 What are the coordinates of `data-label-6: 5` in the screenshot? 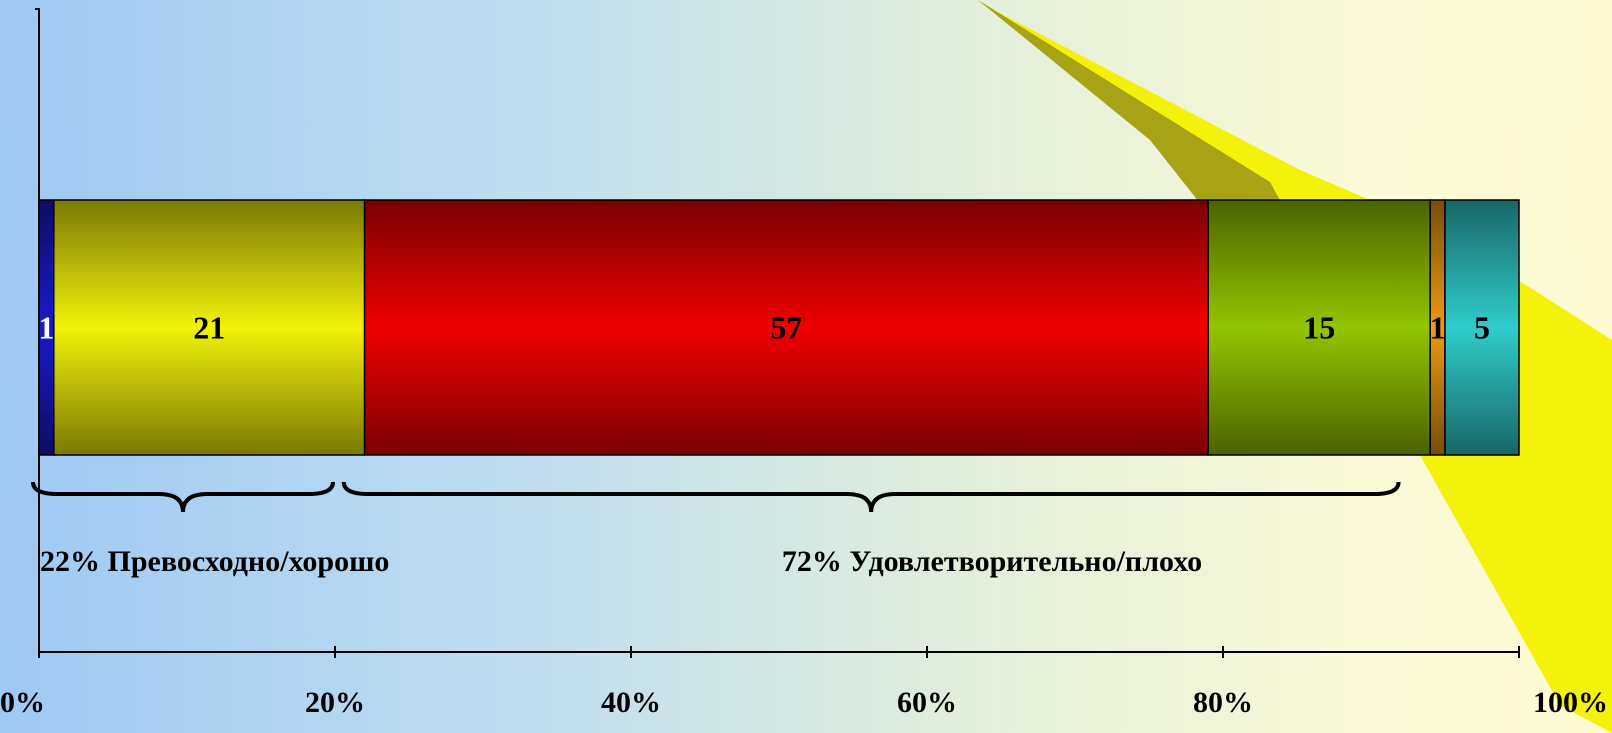 It's located at (1482, 328).